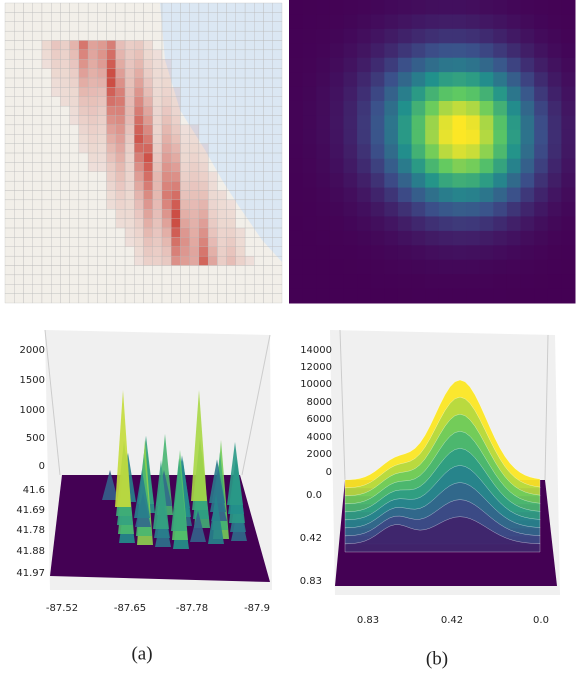  What do you see at coordinates (257, 608) in the screenshot?
I see `x-tick-label: -87.9` at bounding box center [257, 608].